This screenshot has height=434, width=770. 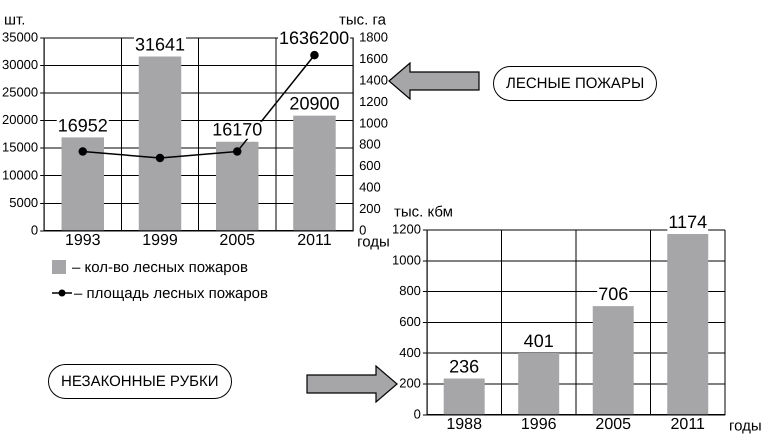 I want to click on data-label: 31641, so click(x=160, y=44).